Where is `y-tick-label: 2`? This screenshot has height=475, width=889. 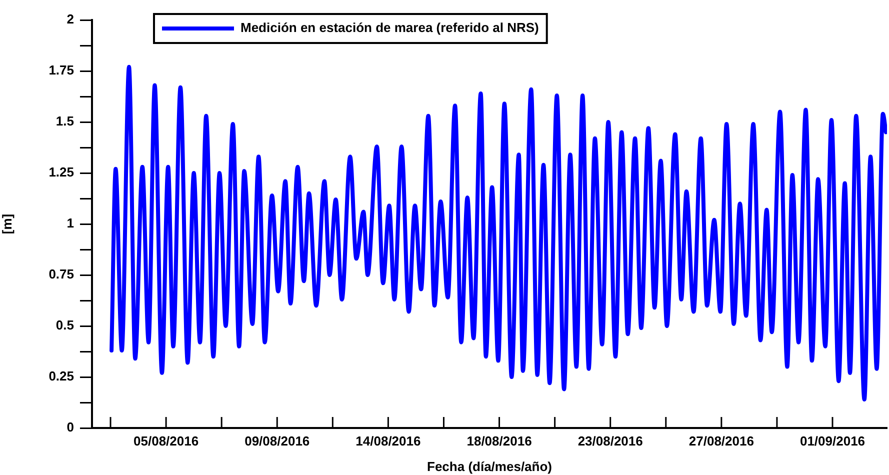 y-tick-label: 2 is located at coordinates (70, 19).